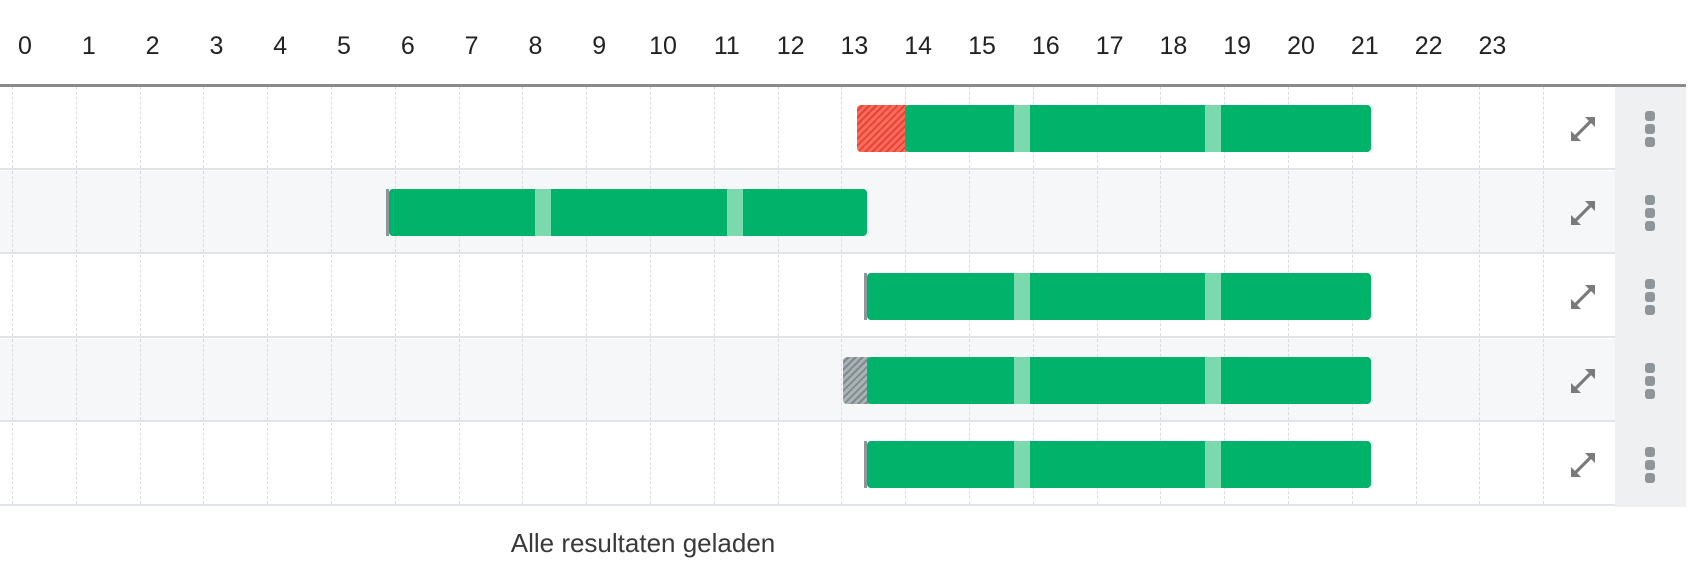 Image resolution: width=1701 pixels, height=576 pixels. I want to click on hour-label: 5, so click(344, 46).